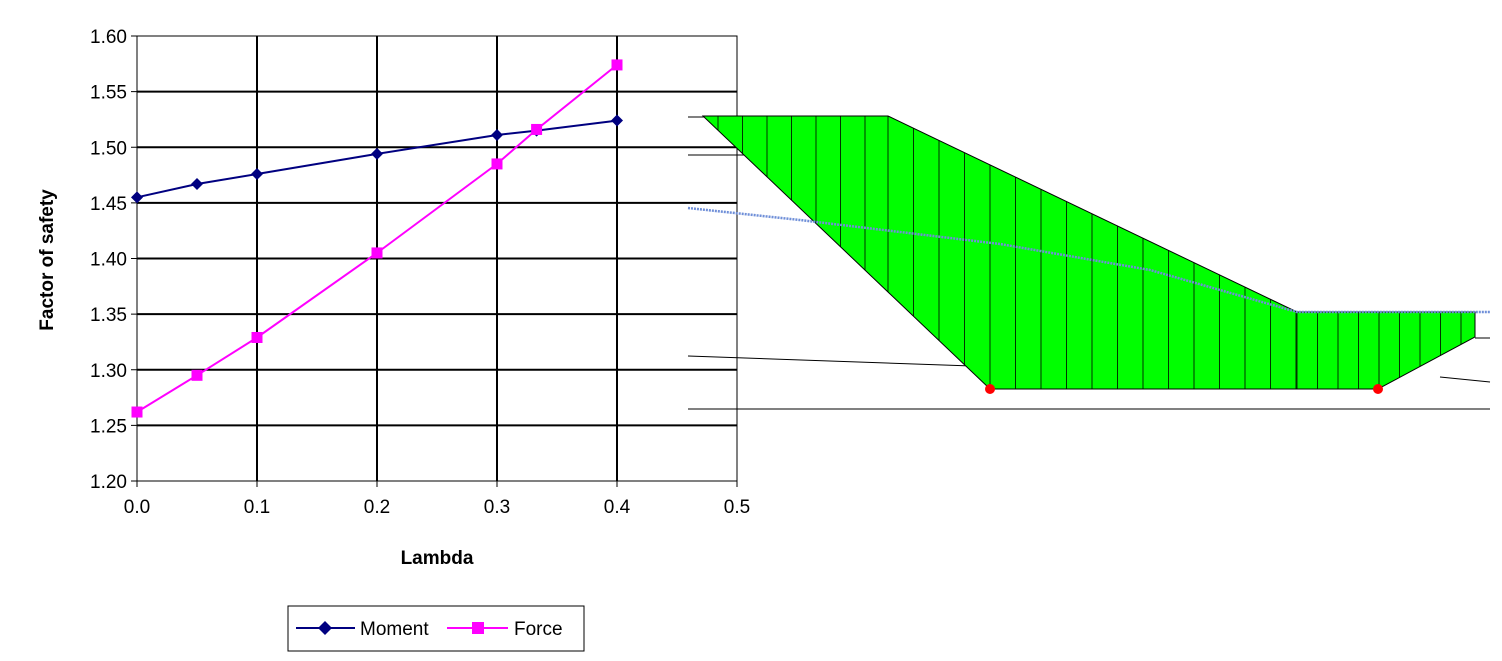  I want to click on x-tick-label: 0.4, so click(617, 507).